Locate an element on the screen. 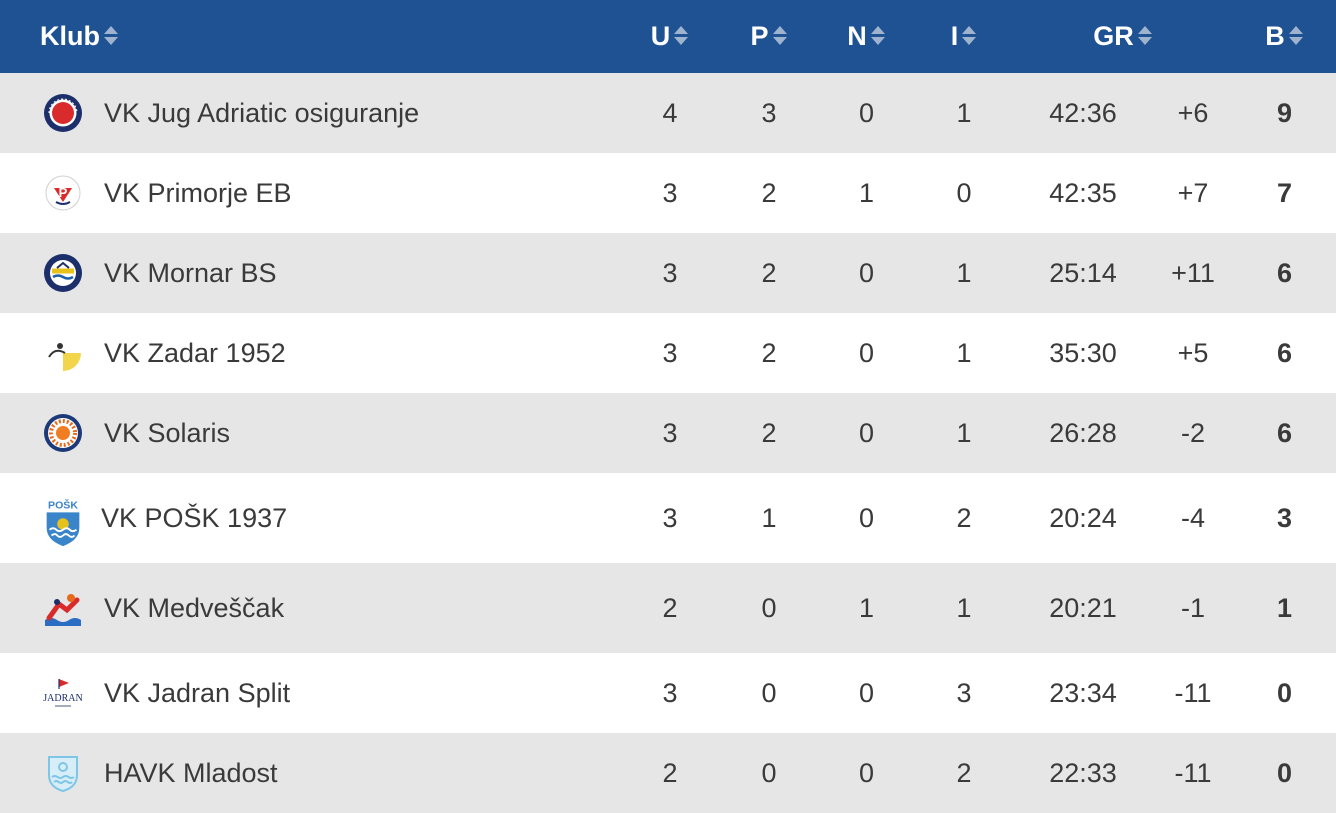  column-header-label: GR is located at coordinates (1113, 36).